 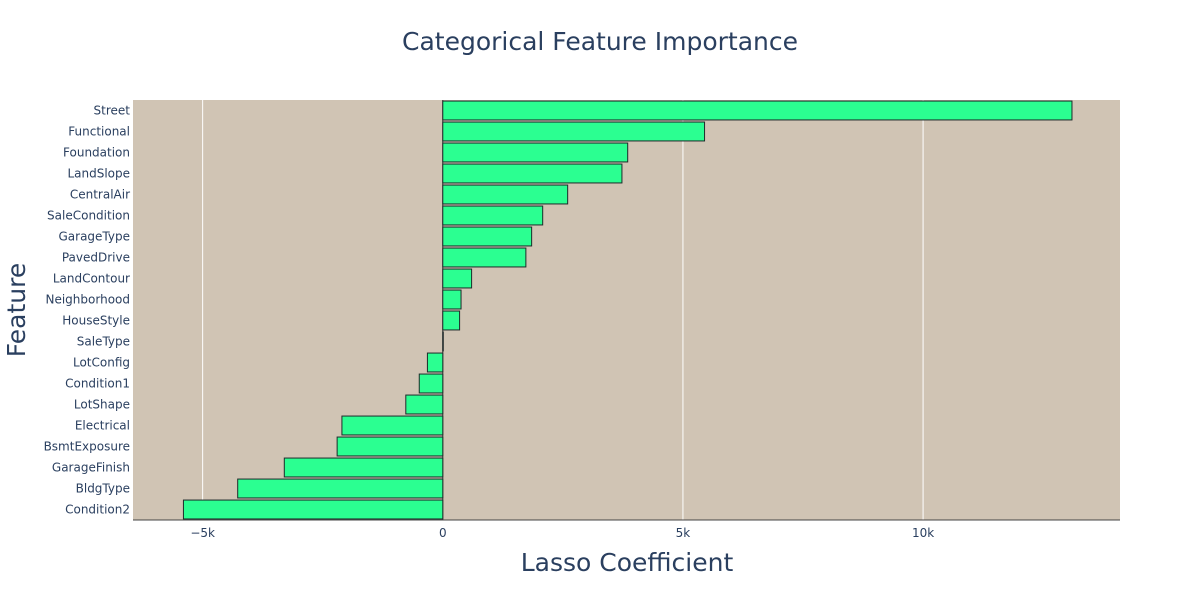 What do you see at coordinates (100, 195) in the screenshot?
I see `y-tick-label: CentralAir` at bounding box center [100, 195].